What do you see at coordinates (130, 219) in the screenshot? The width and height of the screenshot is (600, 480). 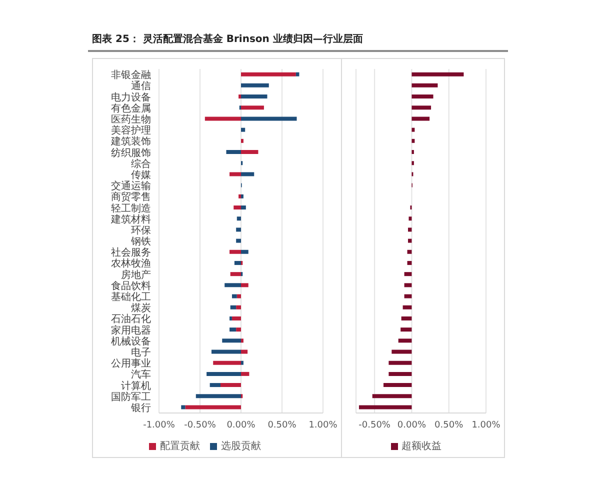 I see `y-tick-label: 建筑材料` at bounding box center [130, 219].